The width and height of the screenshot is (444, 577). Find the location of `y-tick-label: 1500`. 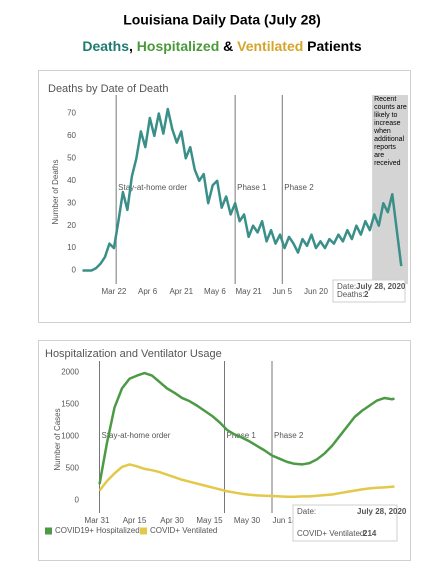

y-tick-label: 1500 is located at coordinates (70, 403).